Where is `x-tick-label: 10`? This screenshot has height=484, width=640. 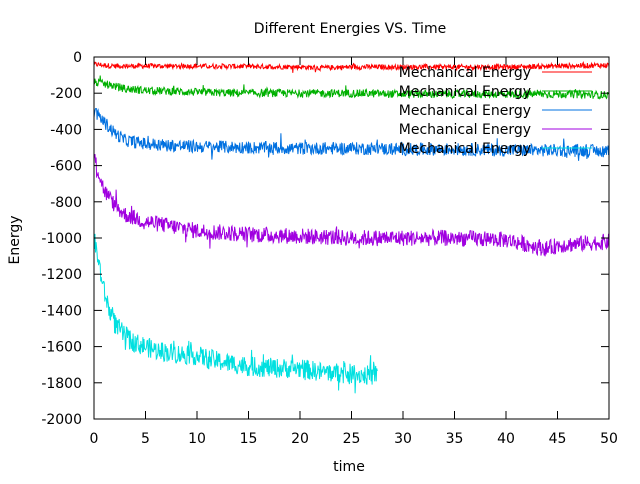
x-tick-label: 10 is located at coordinates (197, 439).